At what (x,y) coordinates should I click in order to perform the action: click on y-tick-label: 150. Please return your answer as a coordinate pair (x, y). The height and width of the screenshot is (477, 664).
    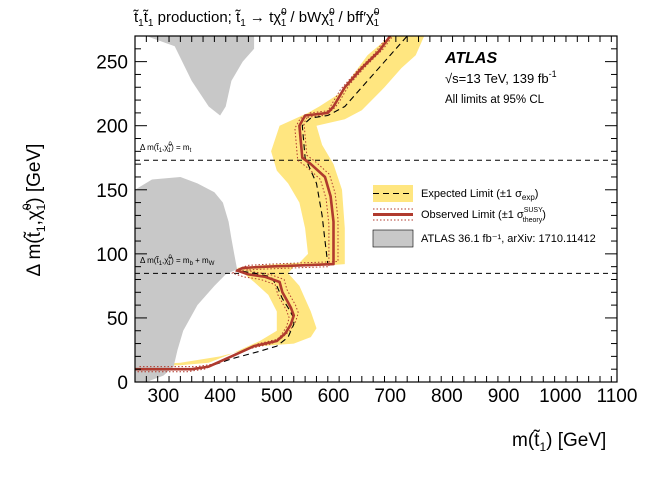
    Looking at the image, I should click on (112, 191).